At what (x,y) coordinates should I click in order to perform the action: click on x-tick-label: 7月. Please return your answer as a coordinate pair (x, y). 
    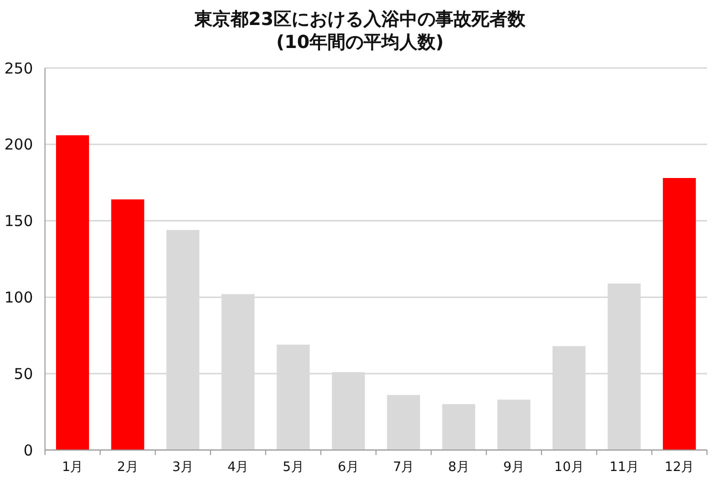
    Looking at the image, I should click on (403, 467).